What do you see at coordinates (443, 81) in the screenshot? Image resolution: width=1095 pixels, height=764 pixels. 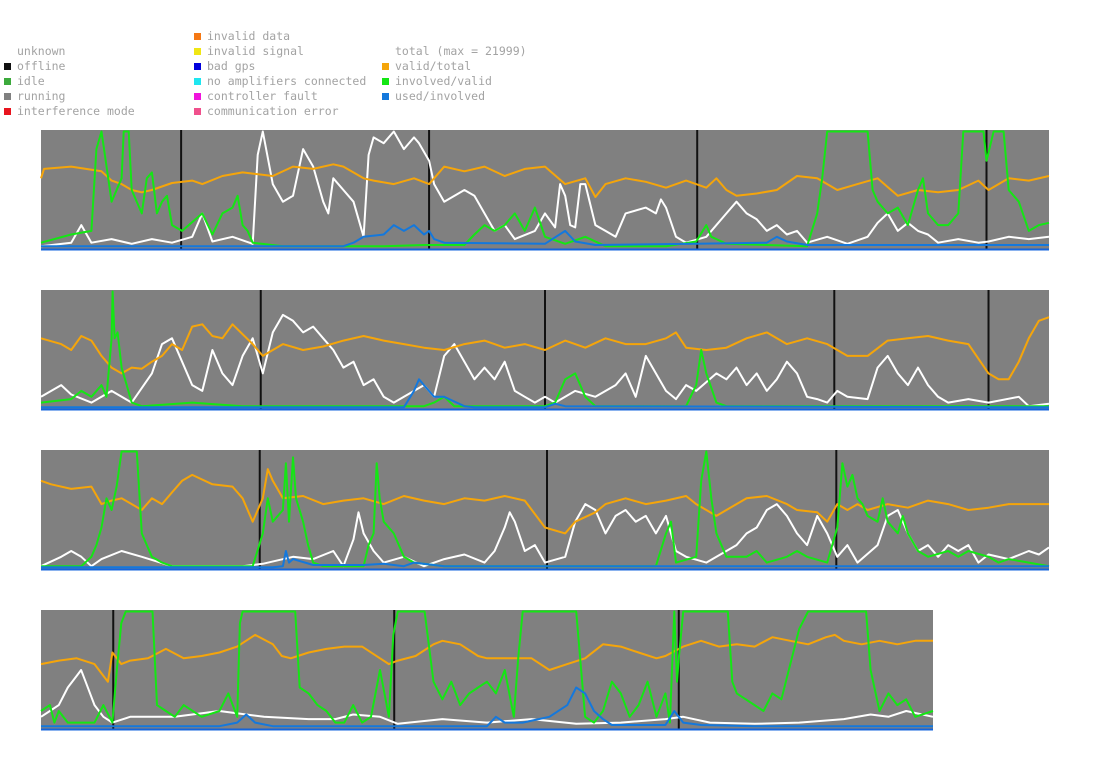 I see `legend-label-involved-valid: involved/valid` at bounding box center [443, 81].